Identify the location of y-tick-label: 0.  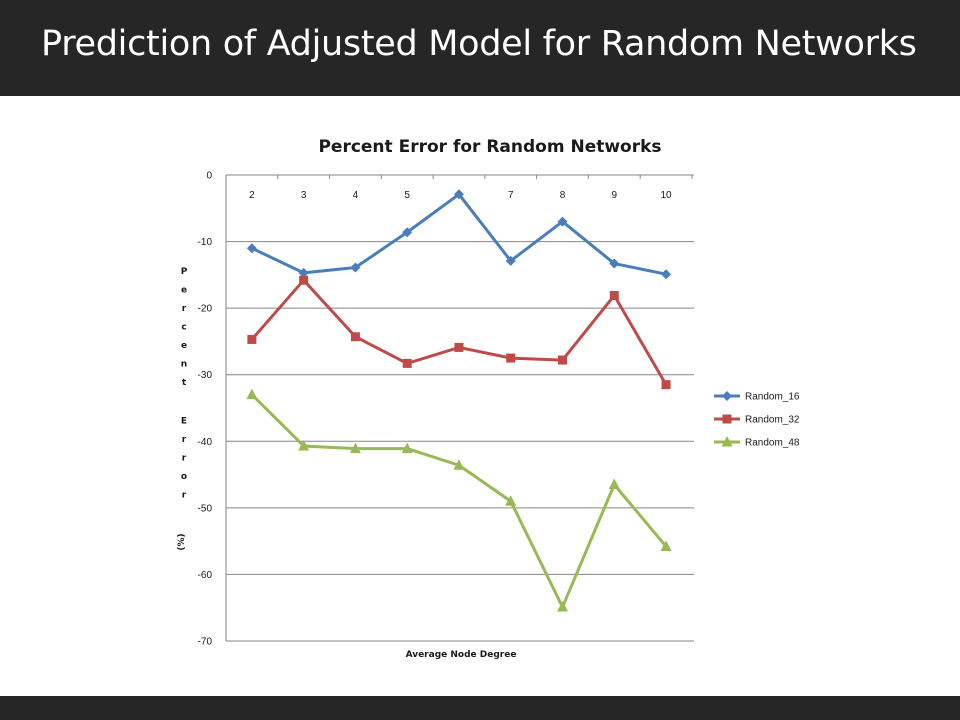
(209, 176).